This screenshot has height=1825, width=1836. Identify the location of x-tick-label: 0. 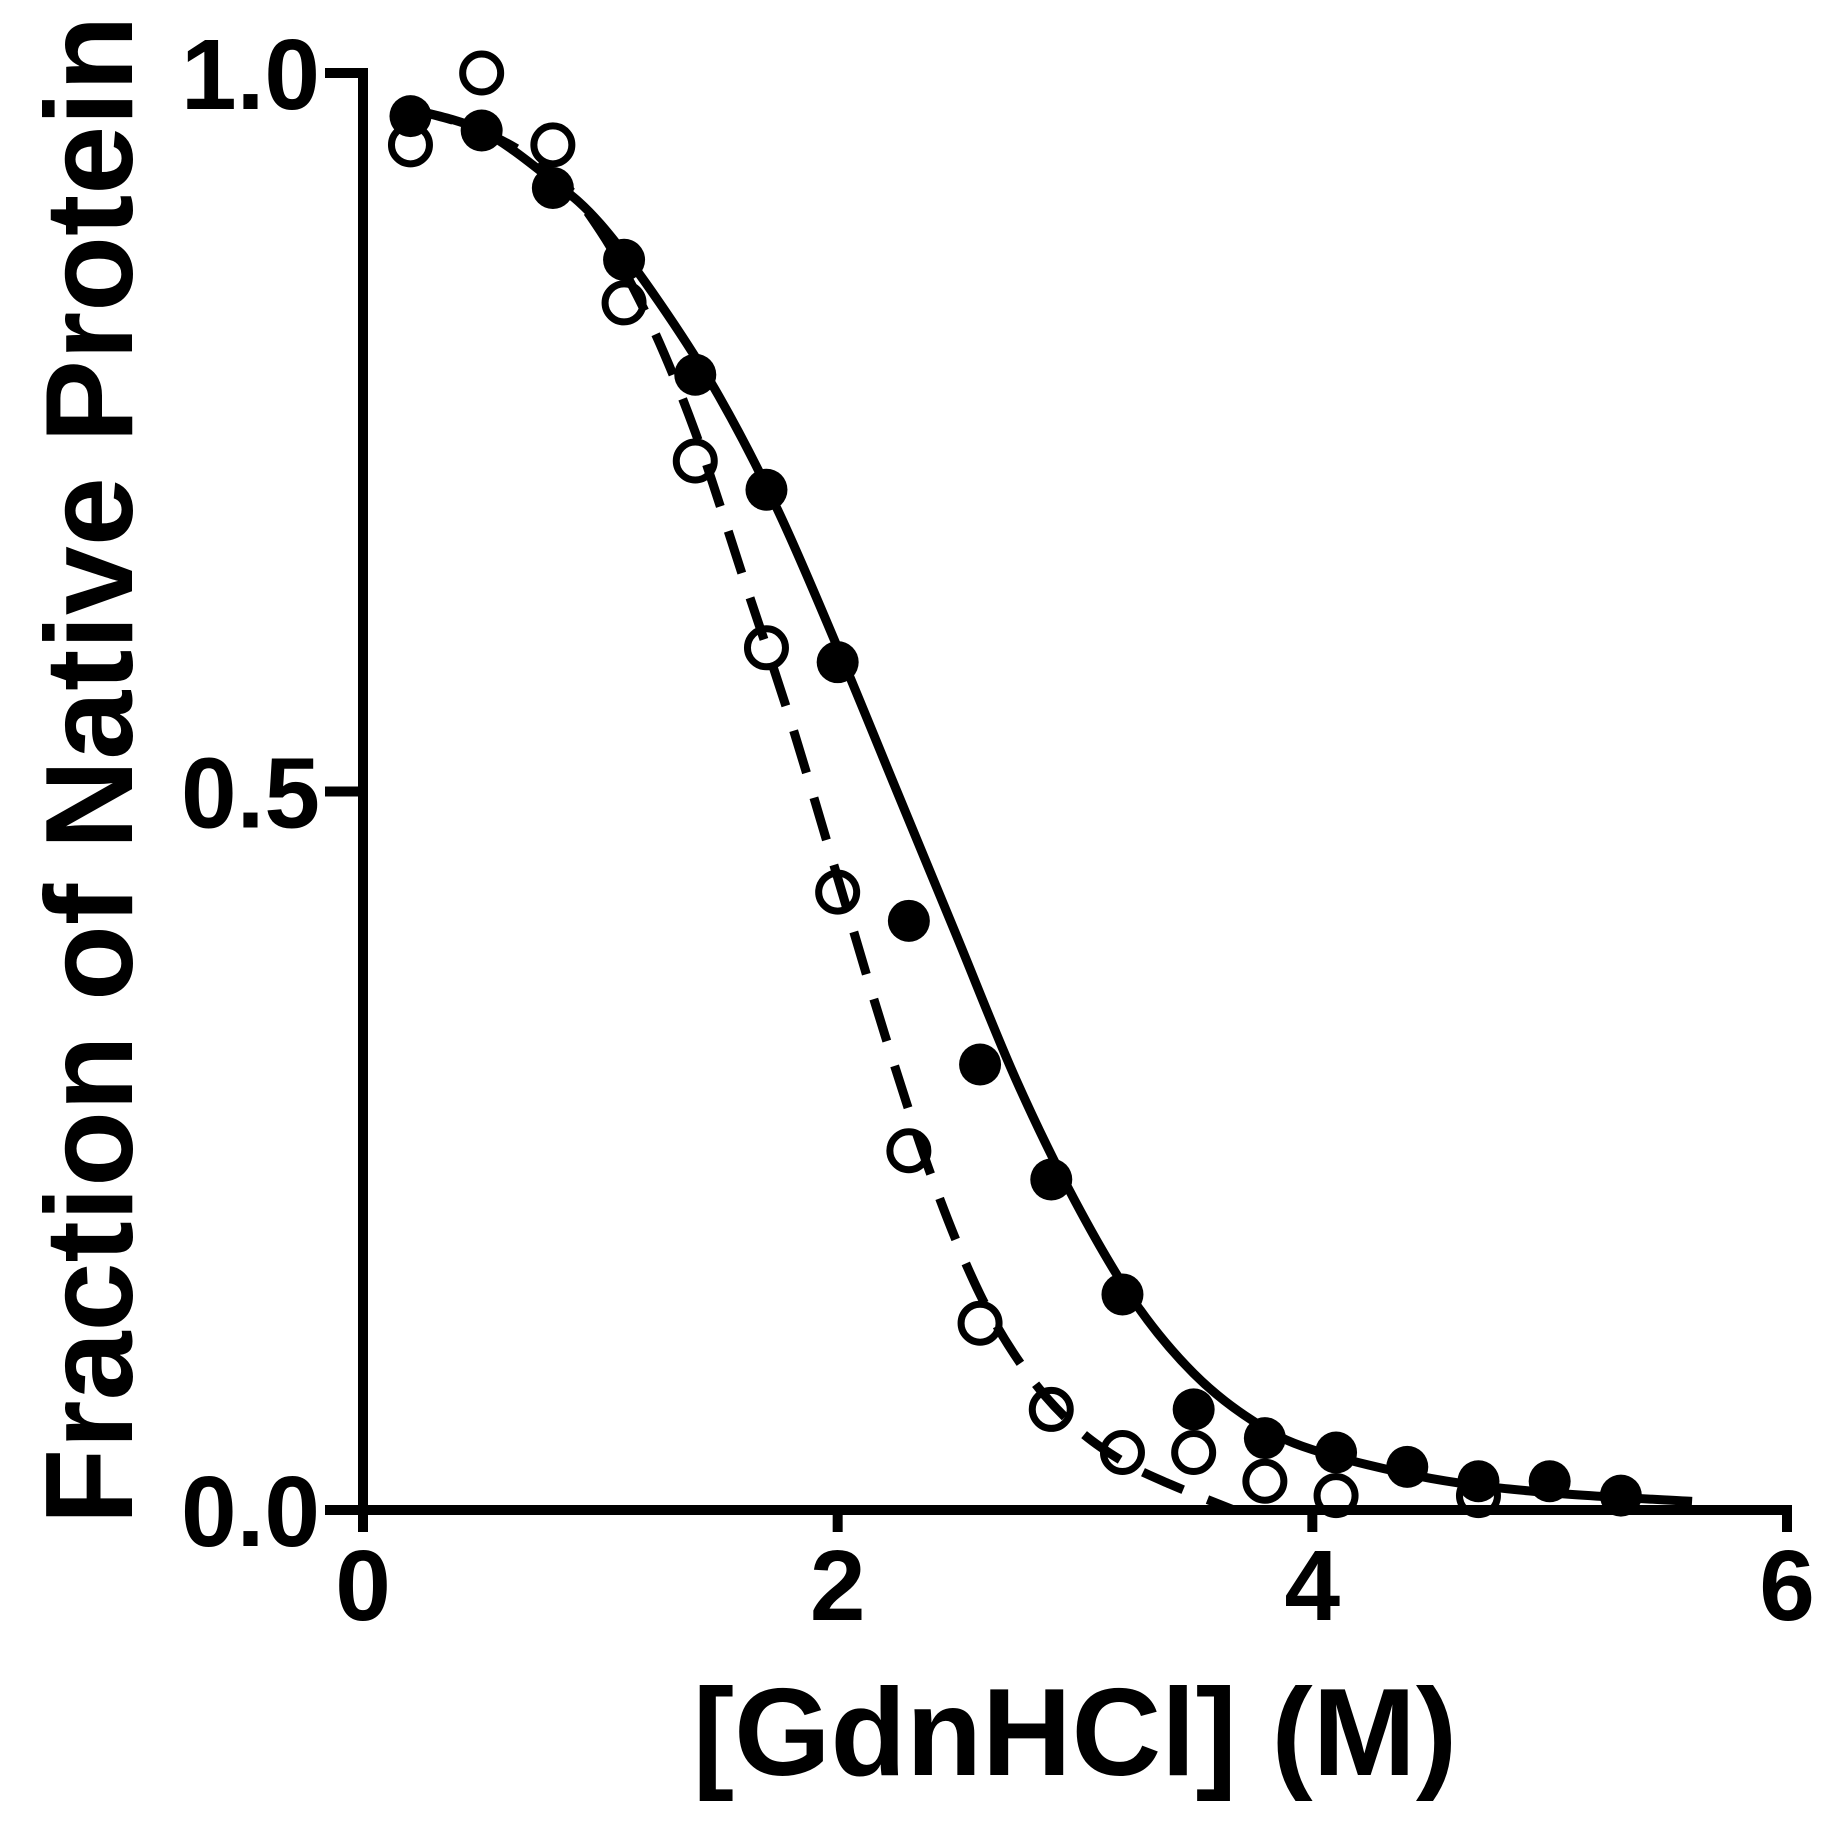
(363, 1586).